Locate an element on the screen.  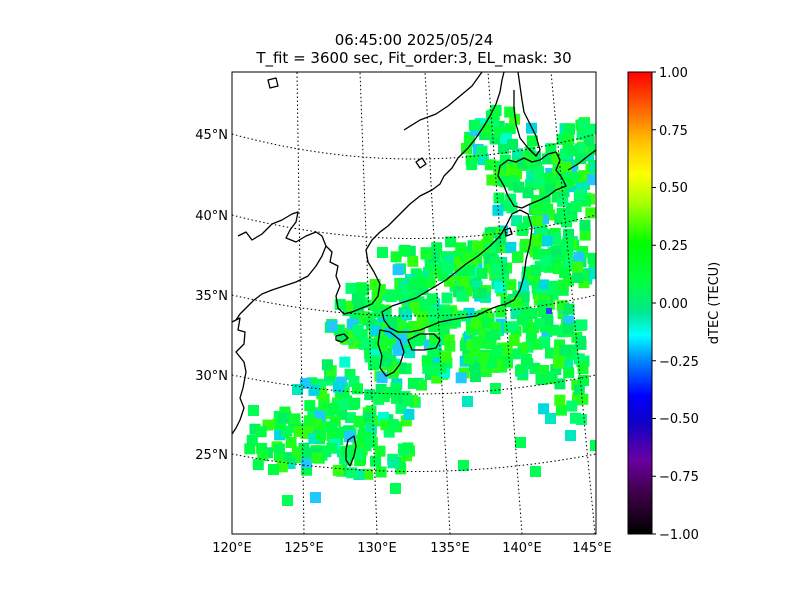
hokkaido is located at coordinates (532, 180).